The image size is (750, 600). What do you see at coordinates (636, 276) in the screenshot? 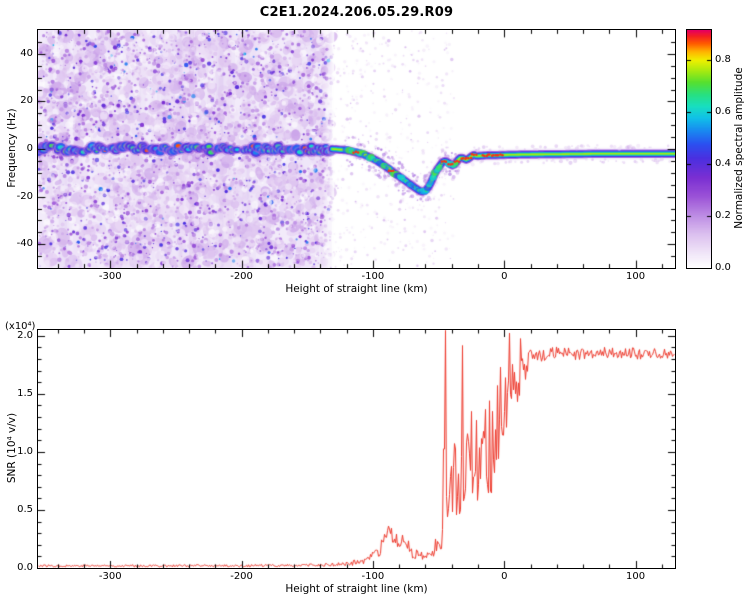
I see `spec-x-tick-label: 100` at bounding box center [636, 276].